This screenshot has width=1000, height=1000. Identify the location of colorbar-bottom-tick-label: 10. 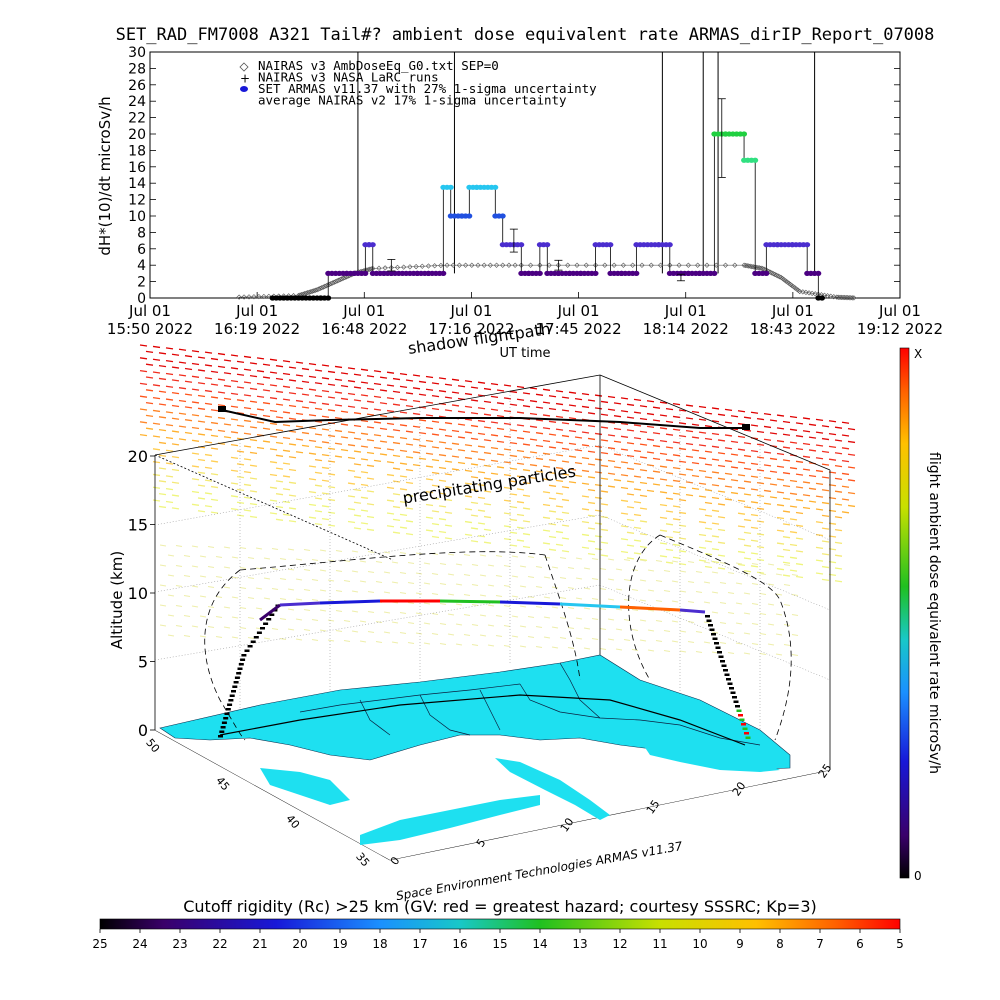
(699, 944).